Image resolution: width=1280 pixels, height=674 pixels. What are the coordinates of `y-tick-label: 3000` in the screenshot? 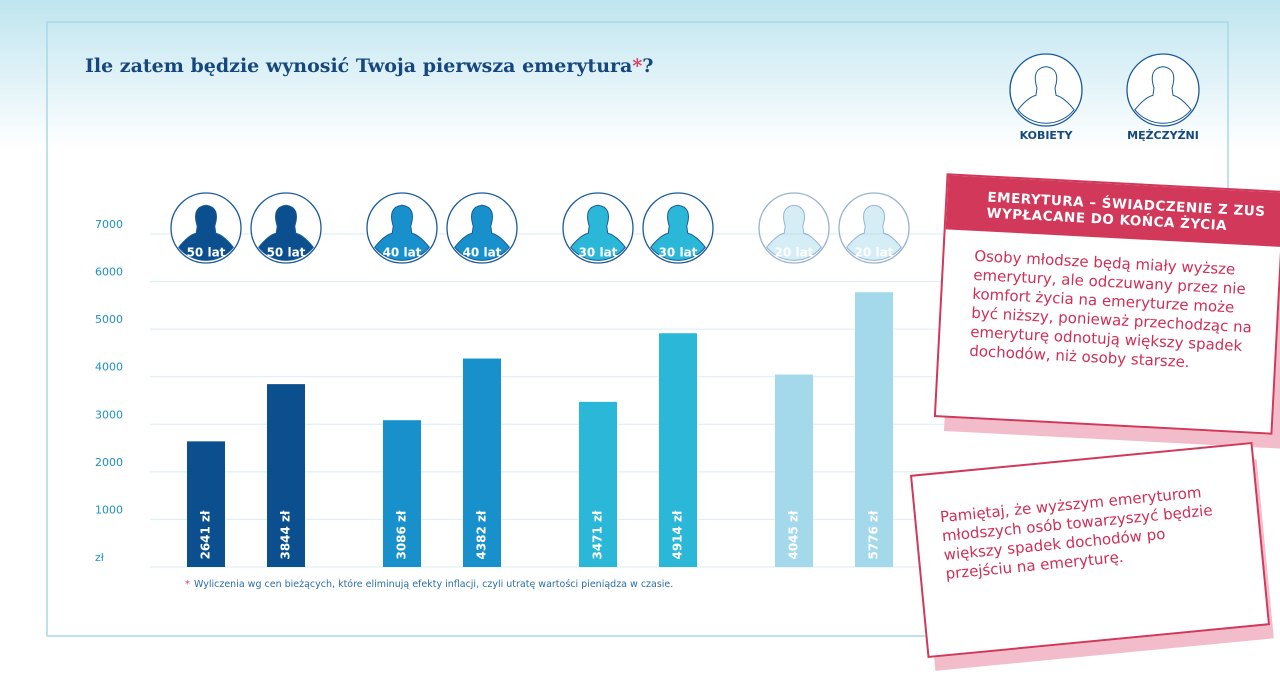 It's located at (109, 414).